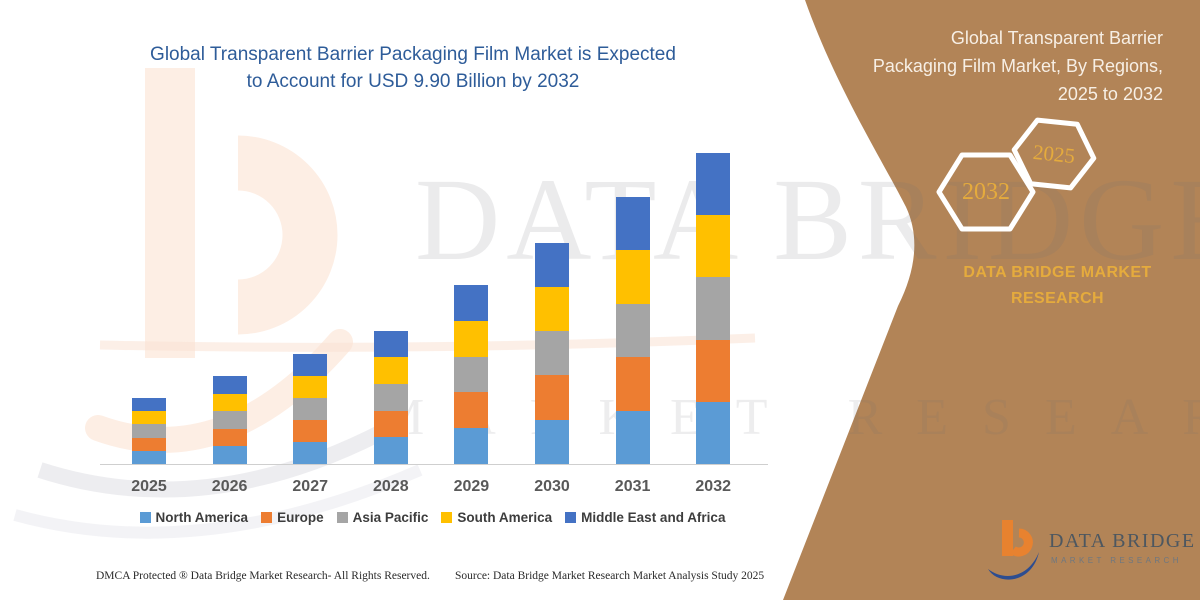  I want to click on stacked-bar-2032, so click(713, 308).